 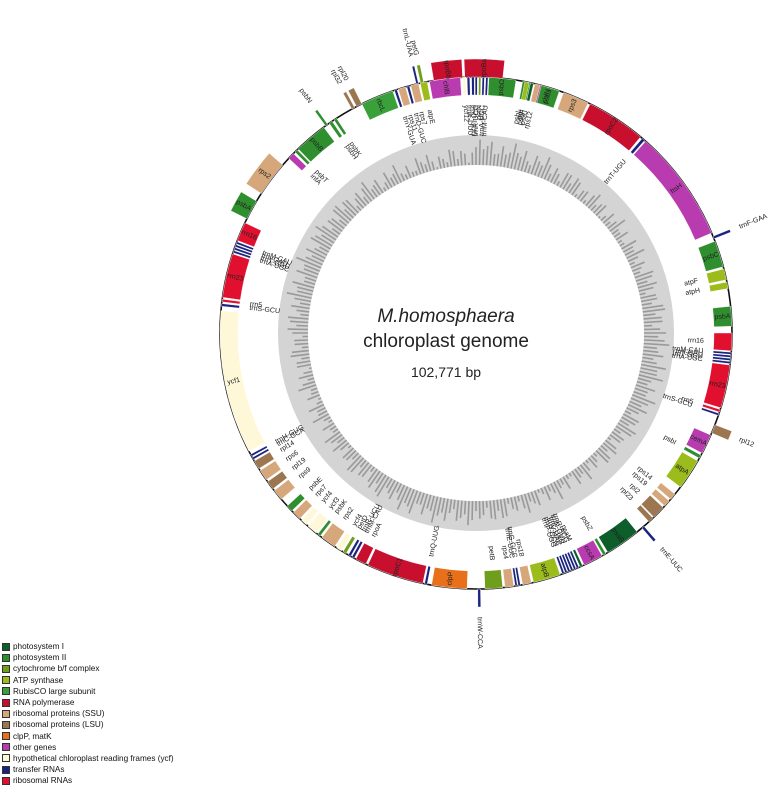 I want to click on legend-item: ribosomal proteins (LSU), so click(x=88, y=724).